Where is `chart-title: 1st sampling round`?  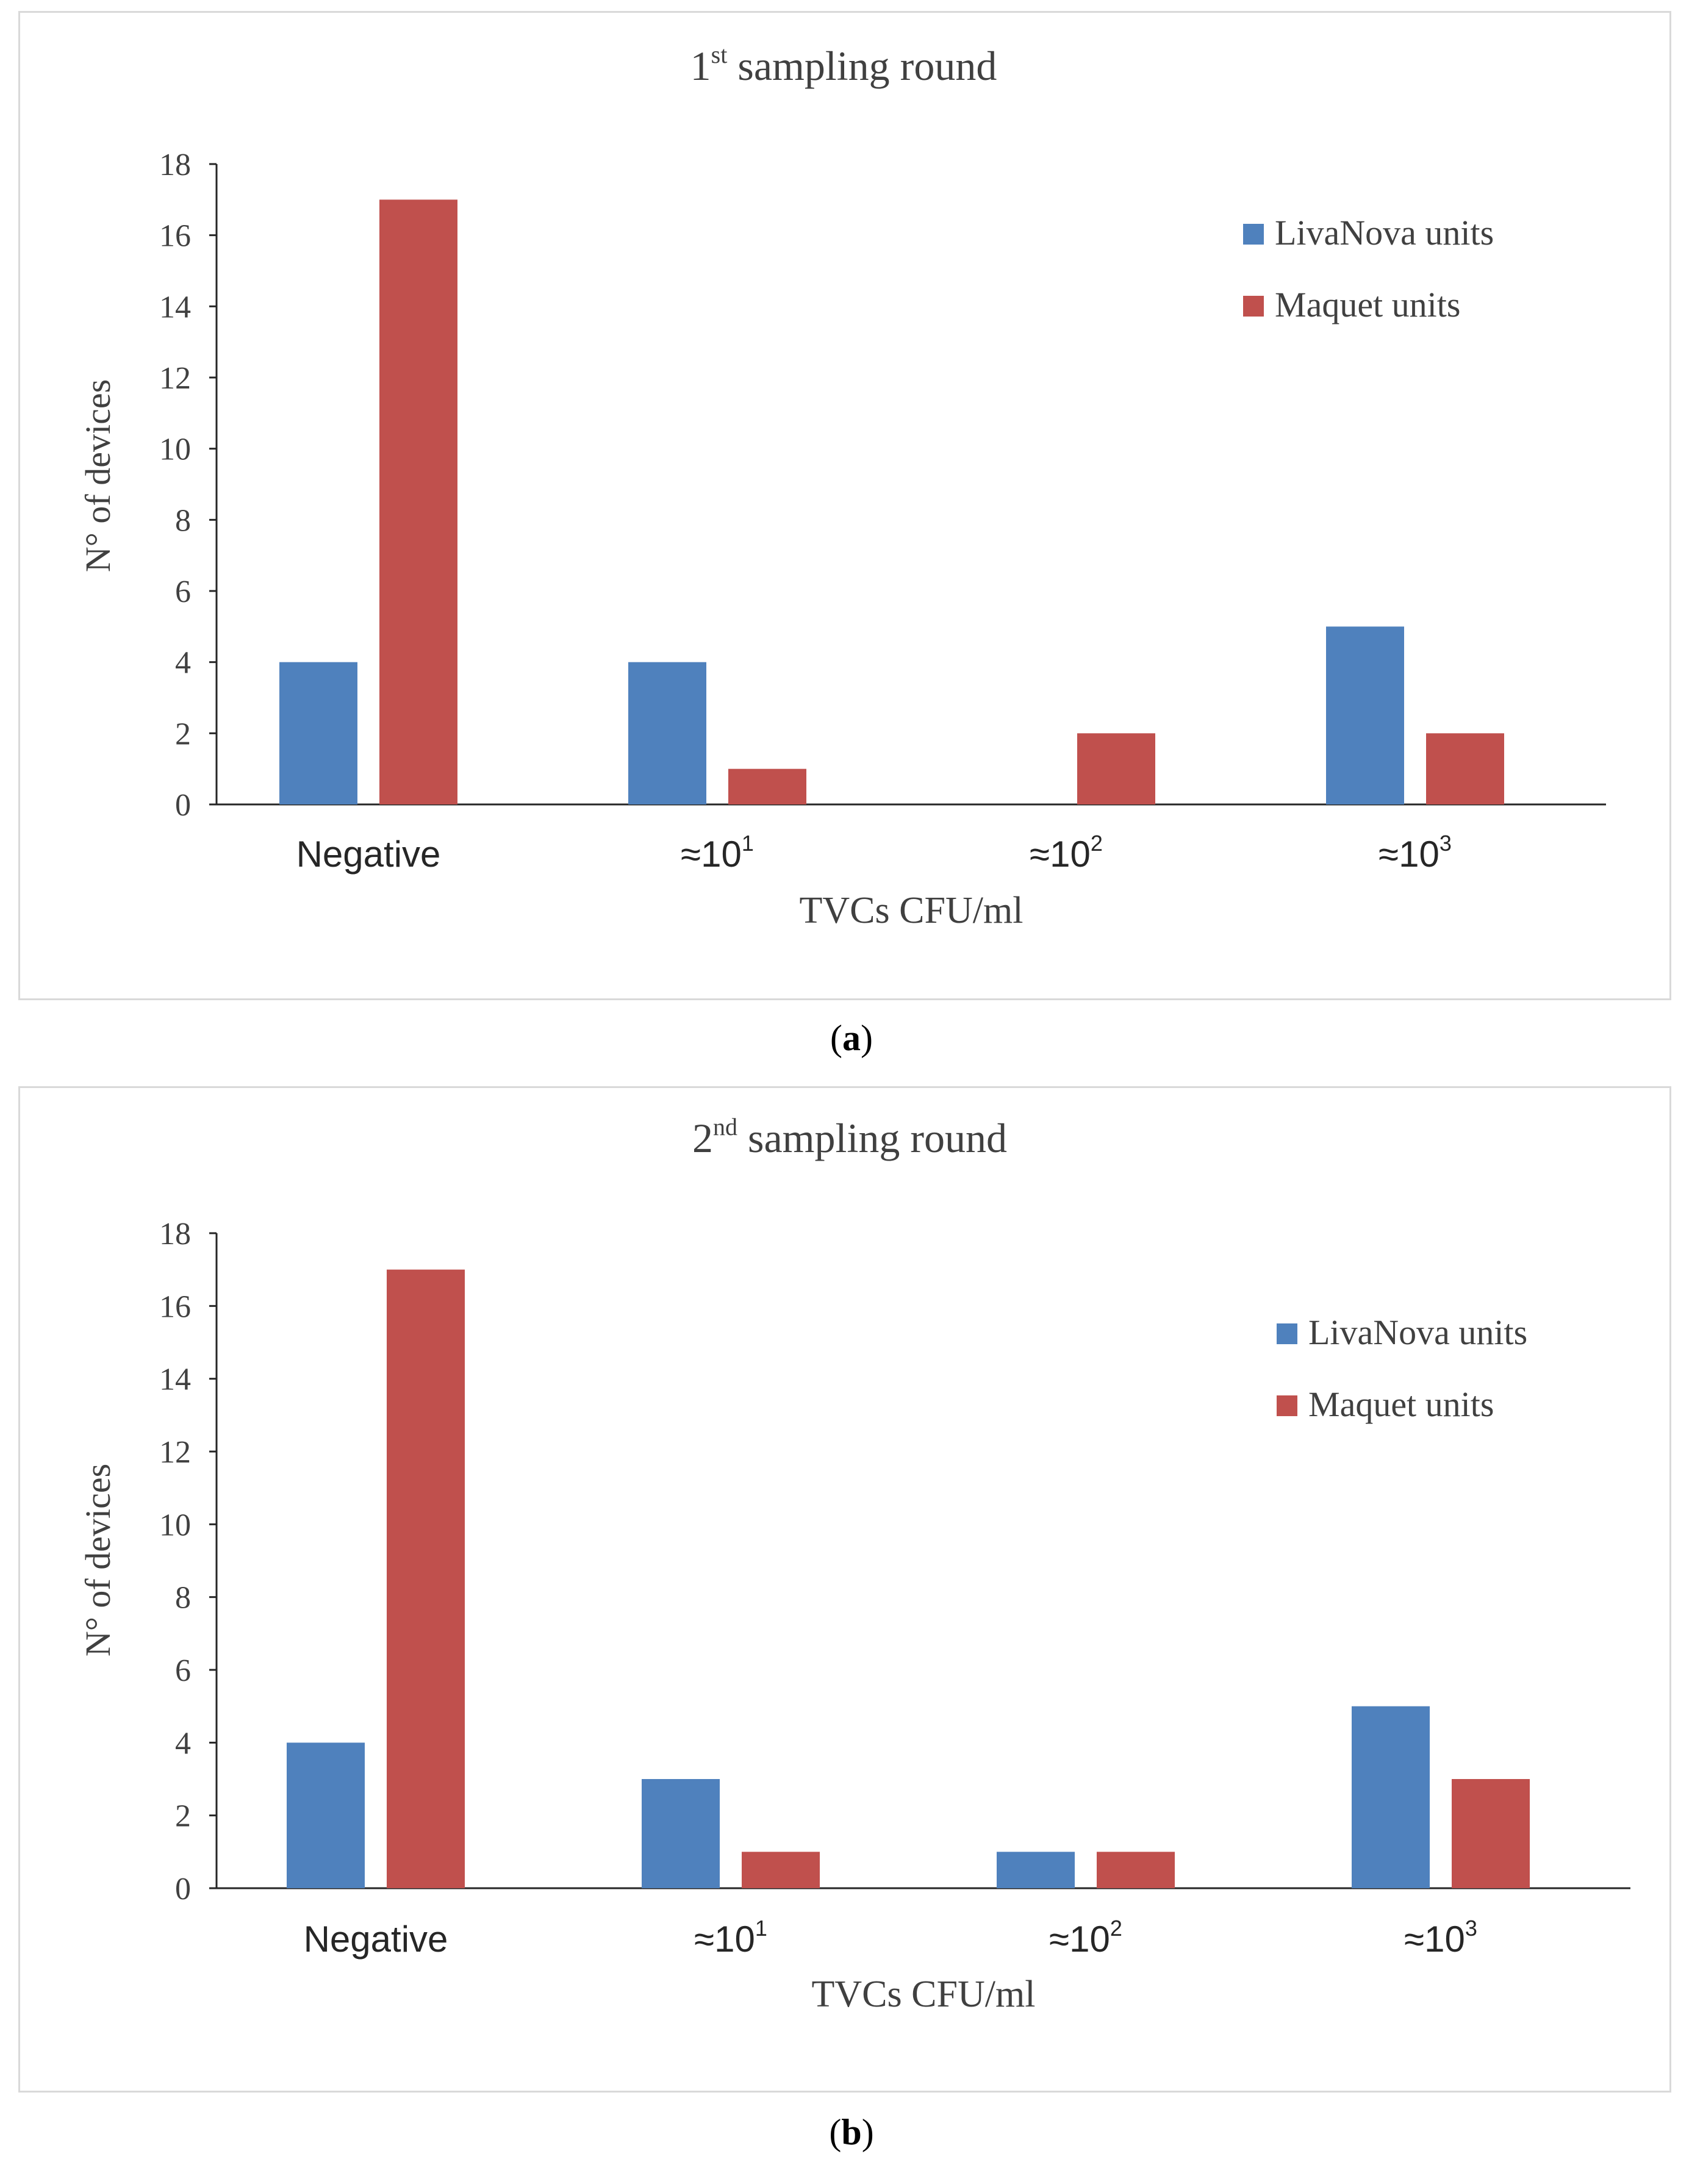
chart-title: 1st sampling round is located at coordinates (843, 65).